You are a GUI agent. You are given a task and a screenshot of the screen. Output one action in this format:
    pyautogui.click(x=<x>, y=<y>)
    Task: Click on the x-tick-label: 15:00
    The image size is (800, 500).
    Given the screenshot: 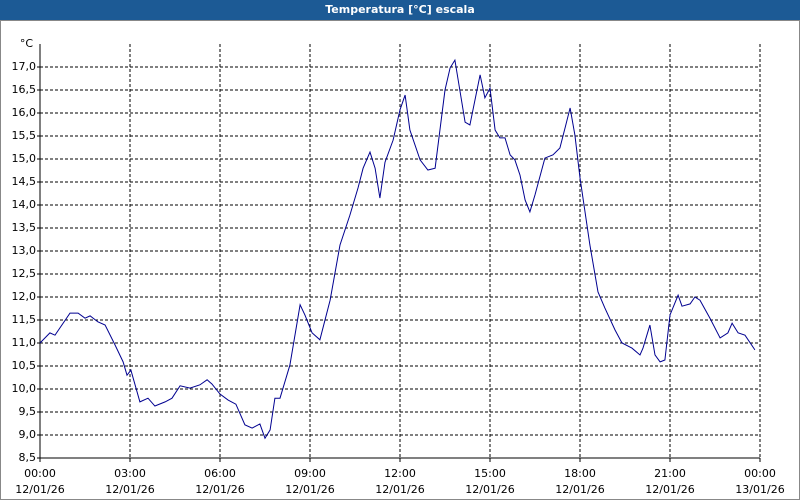 What is the action you would take?
    pyautogui.click(x=490, y=473)
    